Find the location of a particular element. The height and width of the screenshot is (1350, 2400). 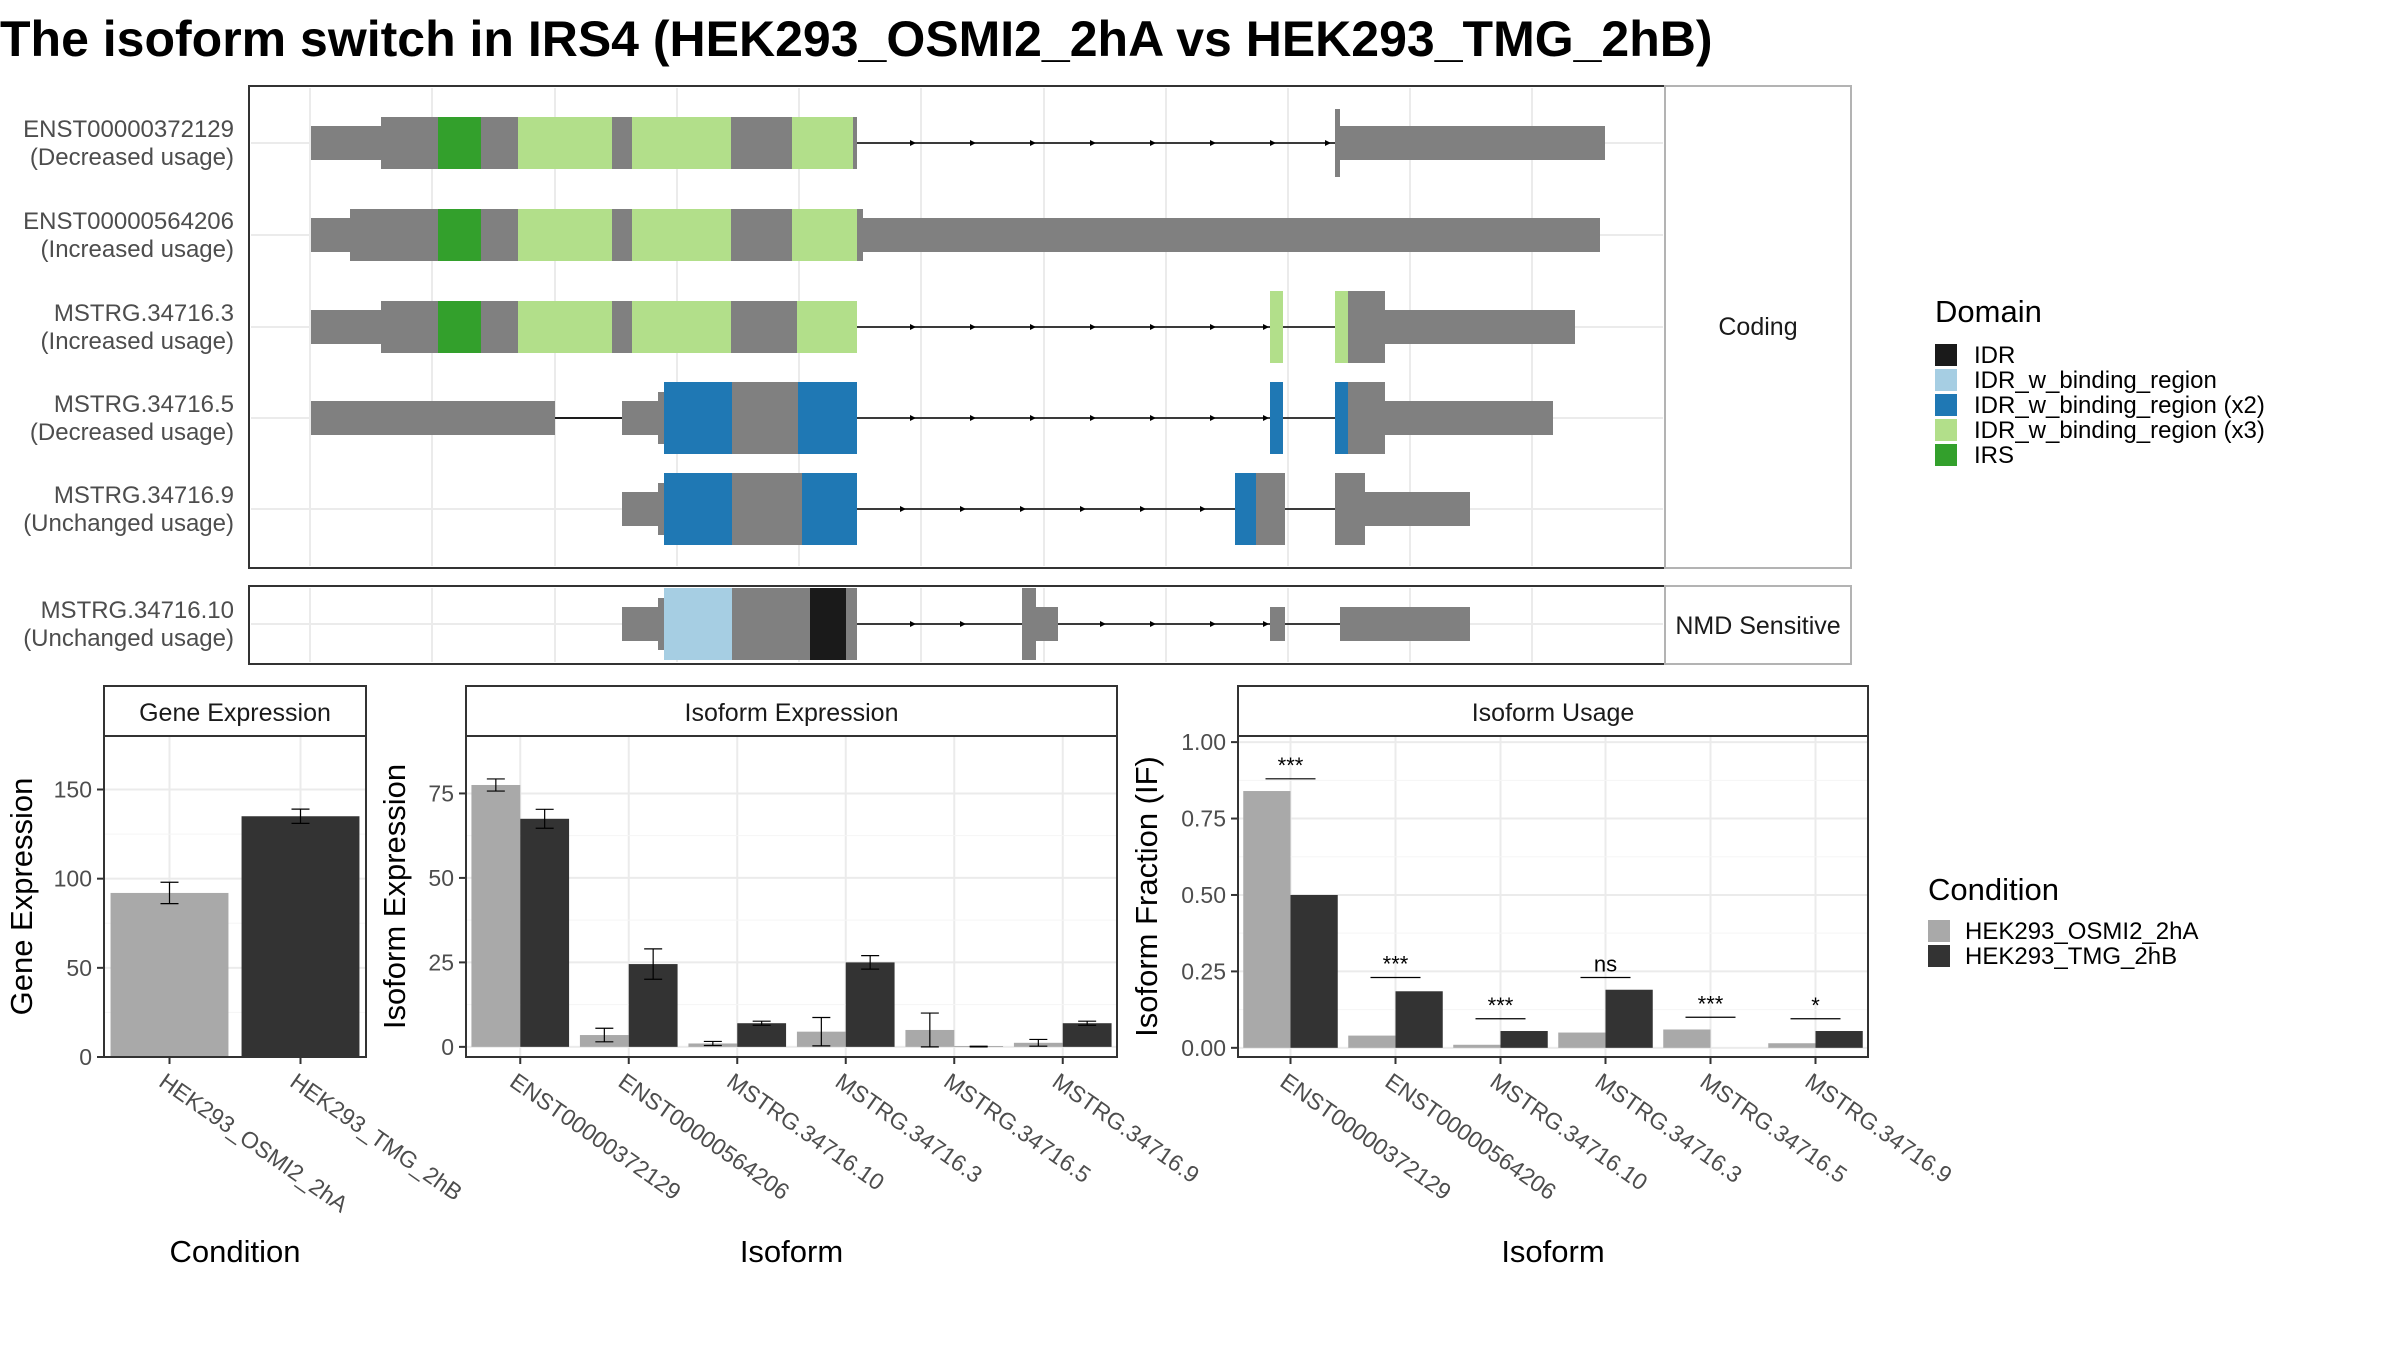

transcript-usage-label: (Unchanged usage) is located at coordinates (128, 638).